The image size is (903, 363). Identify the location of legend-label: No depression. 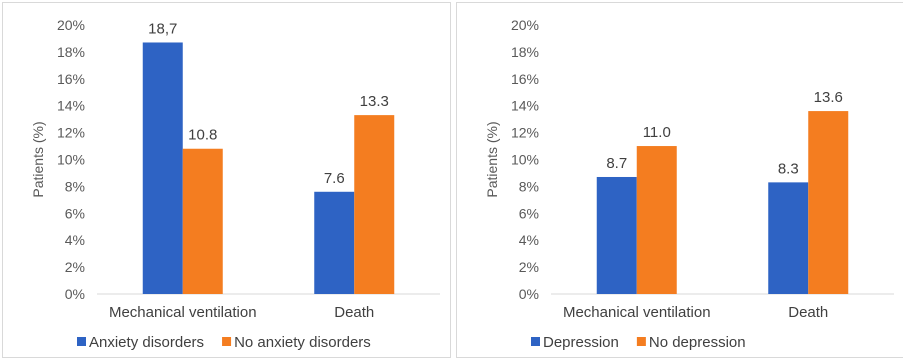
(697, 342).